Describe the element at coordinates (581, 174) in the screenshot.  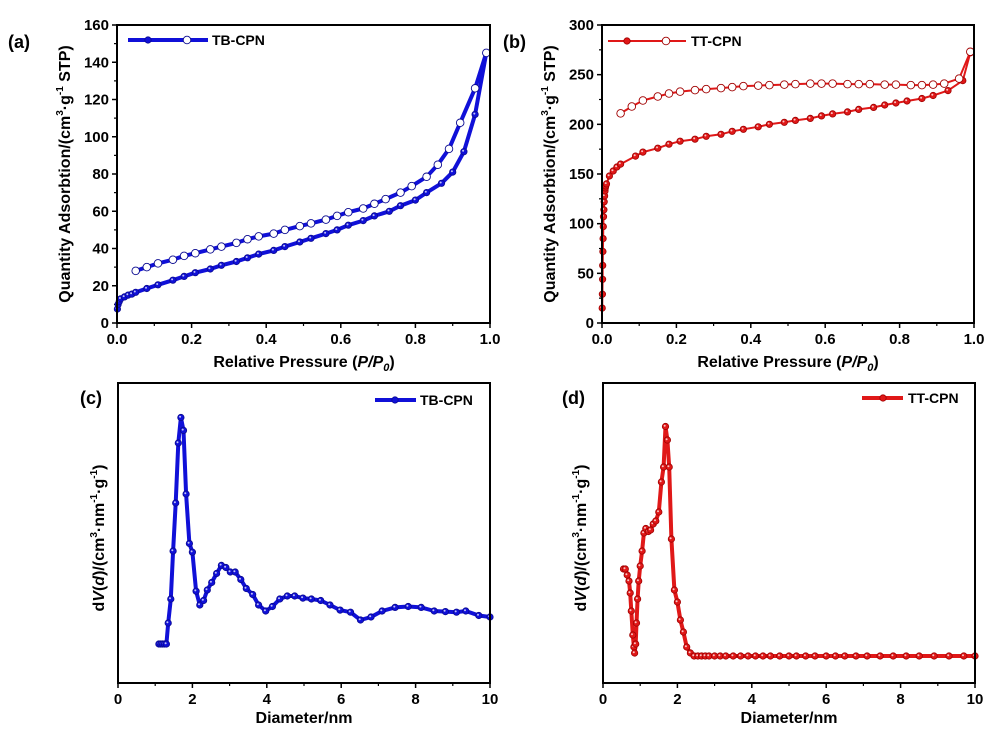
I see `y-tick-label-b-3: 150` at that location.